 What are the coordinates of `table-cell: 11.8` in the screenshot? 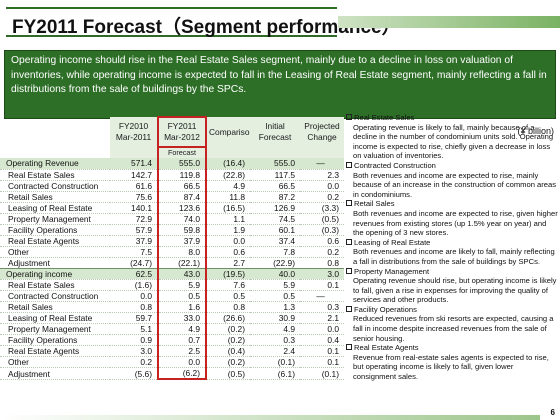 It's located at (228, 197).